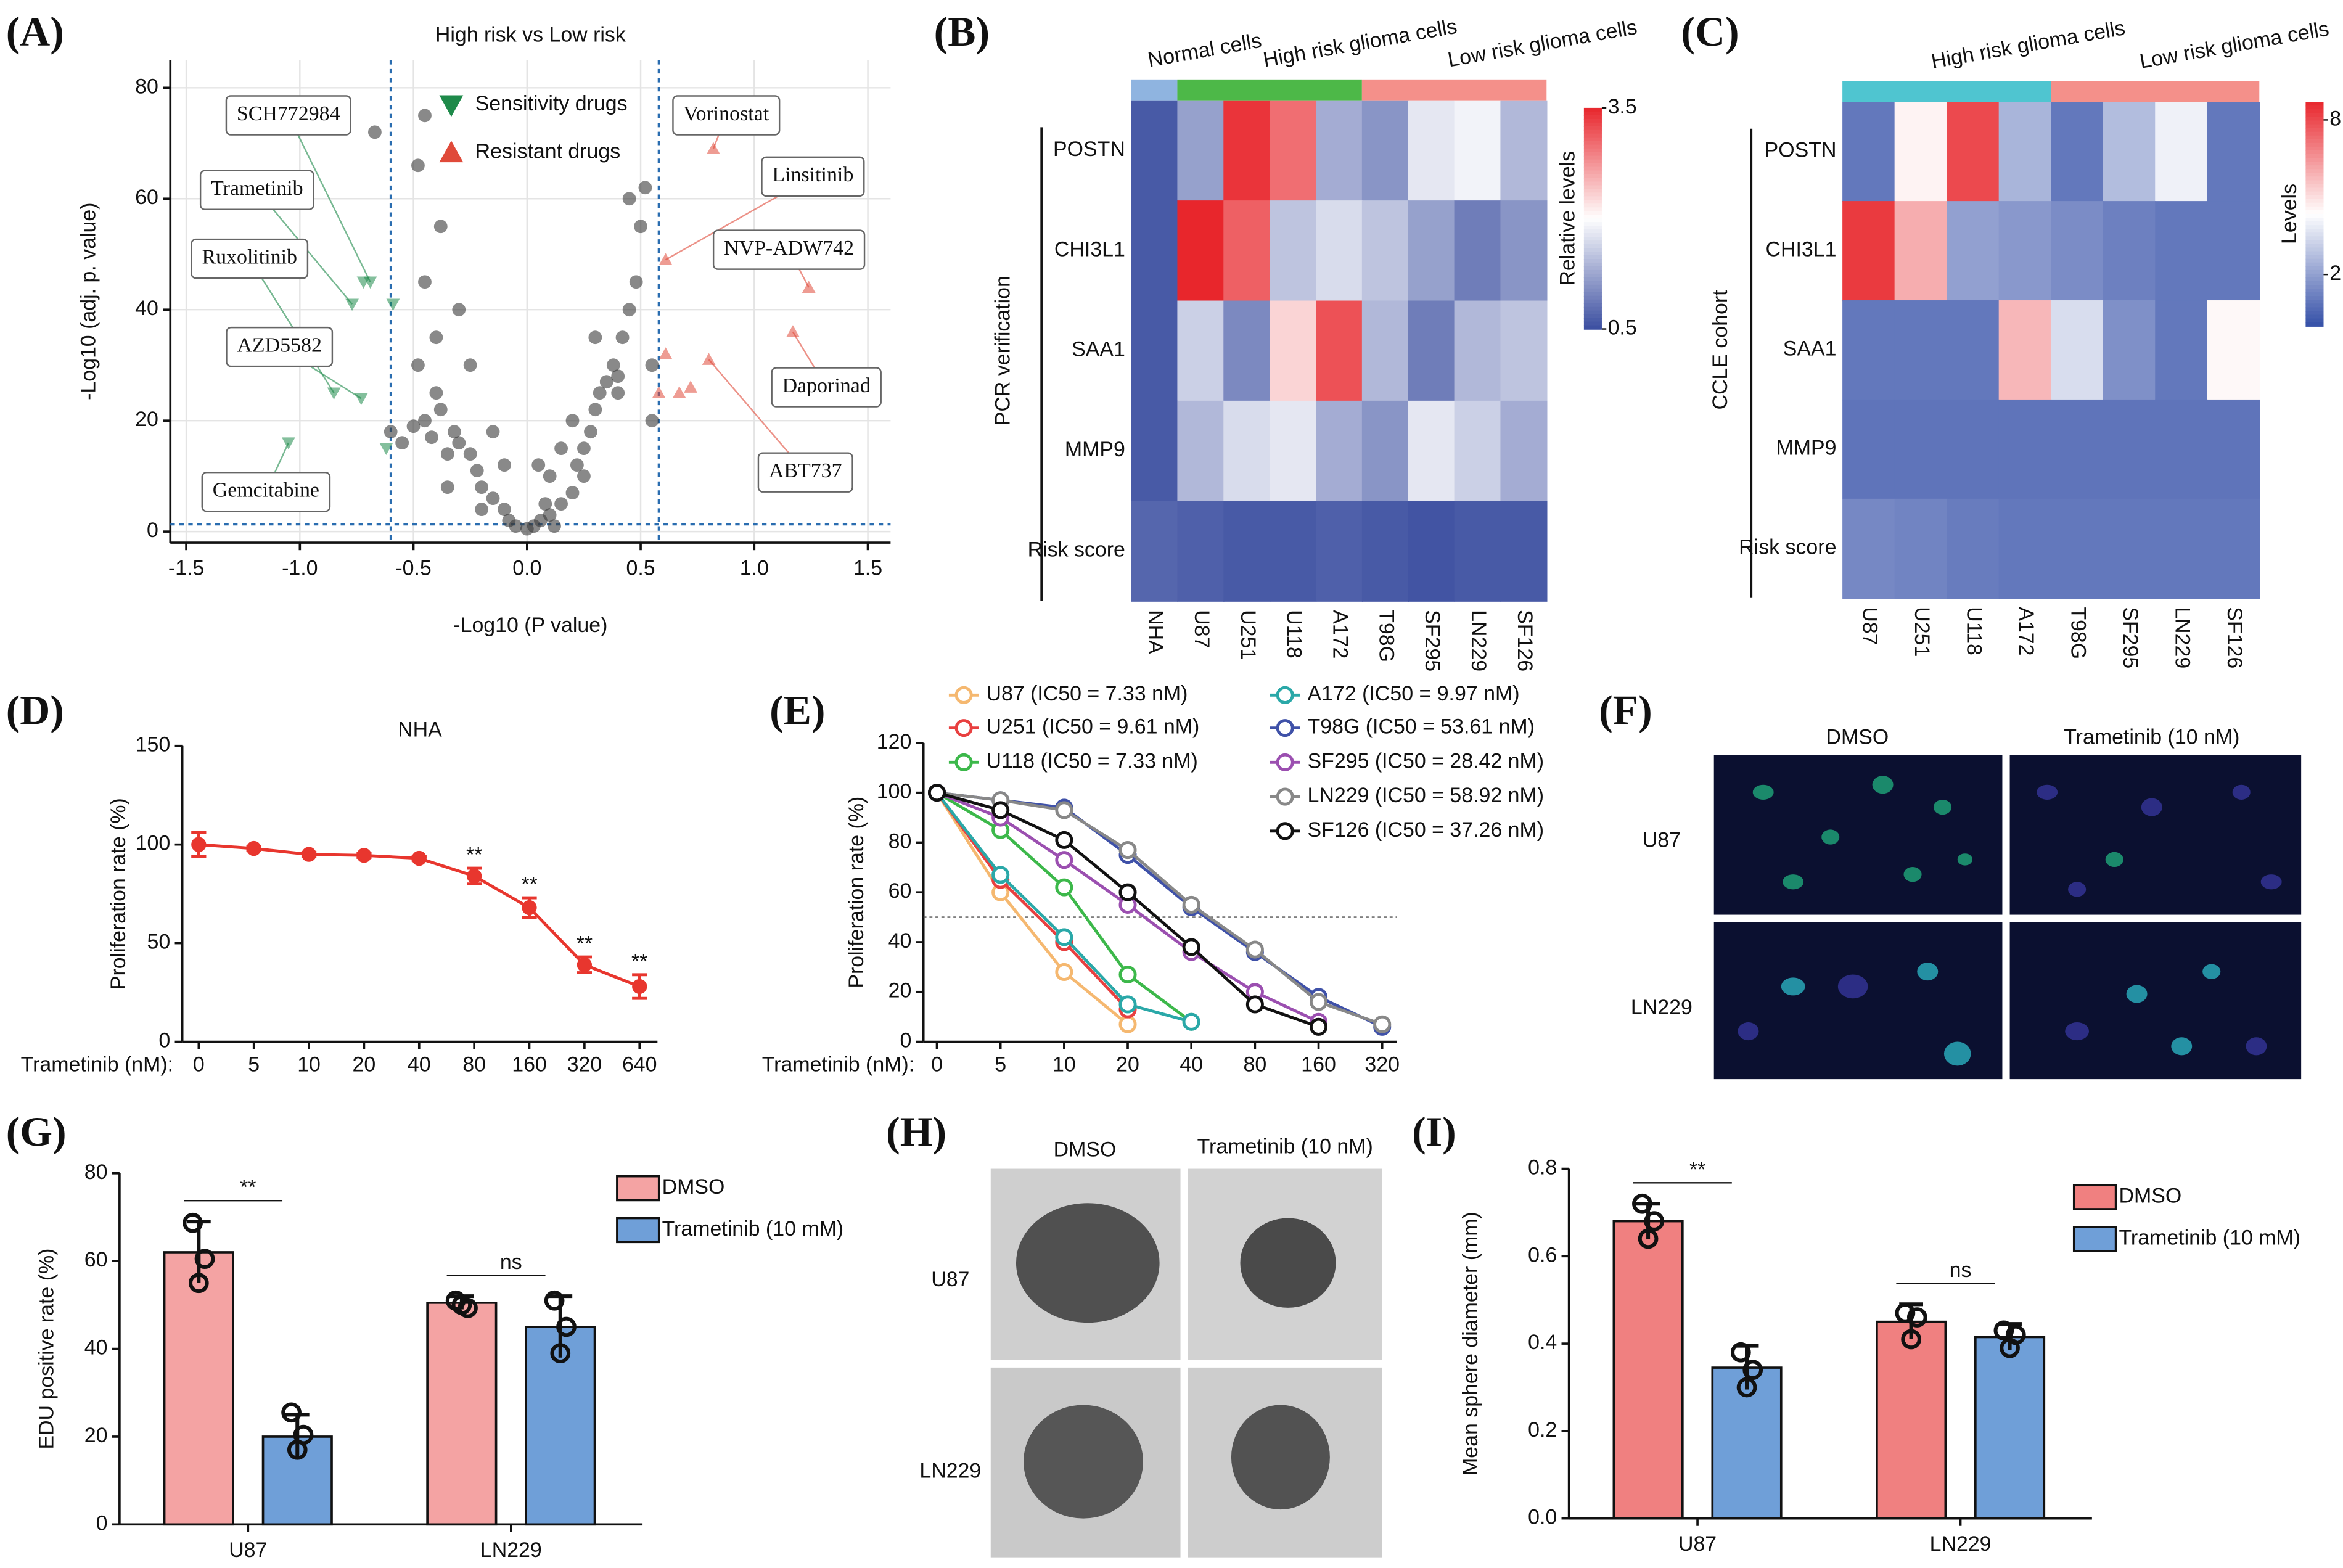 This screenshot has width=2343, height=1568. What do you see at coordinates (1288, 1263) in the screenshot?
I see `sphere` at bounding box center [1288, 1263].